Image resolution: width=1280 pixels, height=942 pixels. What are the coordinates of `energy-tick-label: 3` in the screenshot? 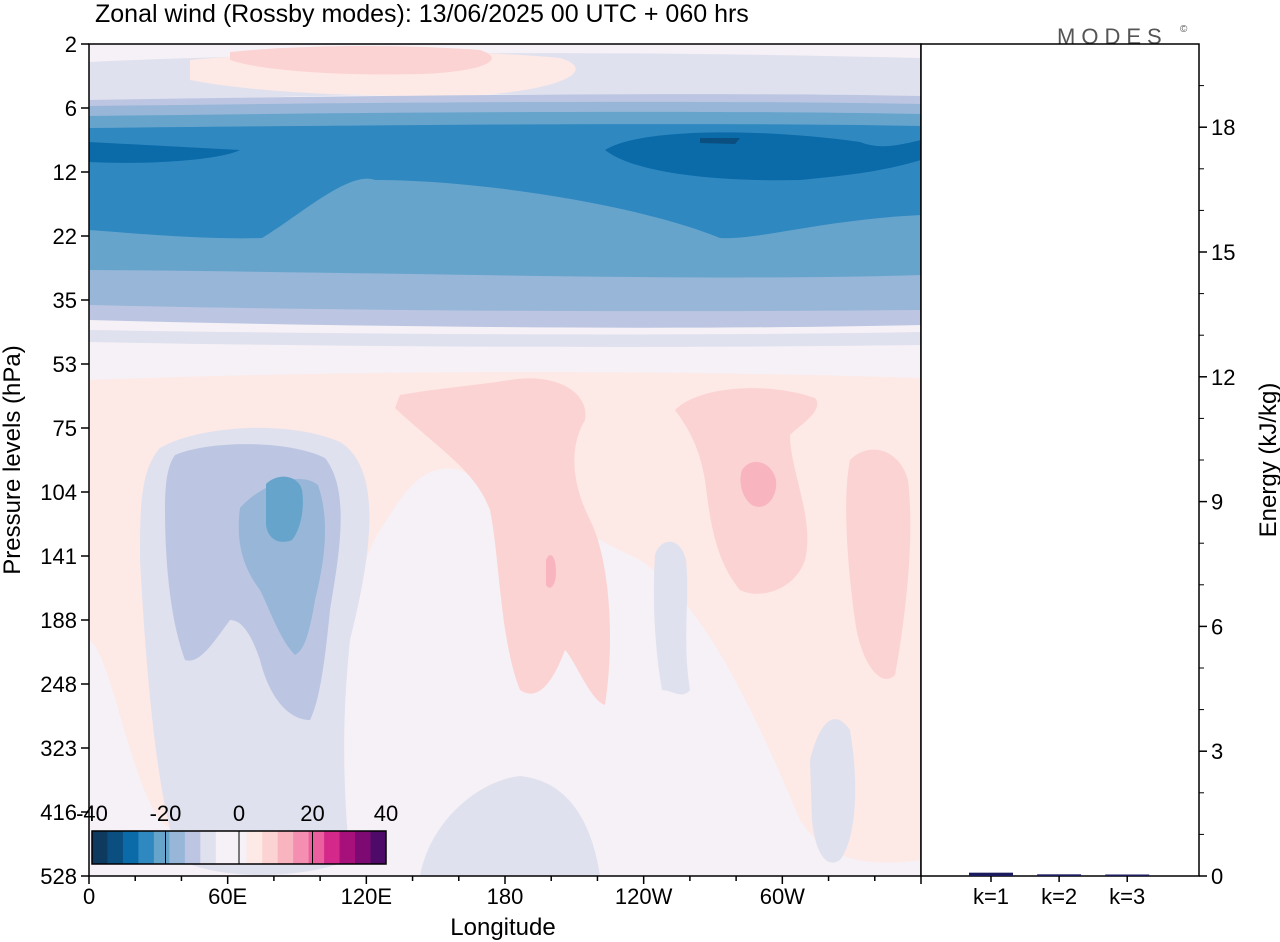 It's located at (1217, 751).